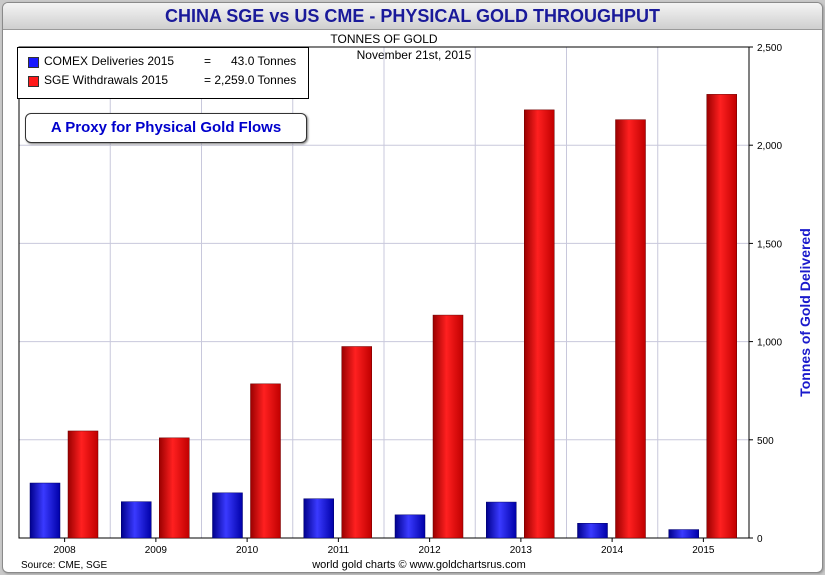  What do you see at coordinates (769, 146) in the screenshot?
I see `y-tick-label: 2,000` at bounding box center [769, 146].